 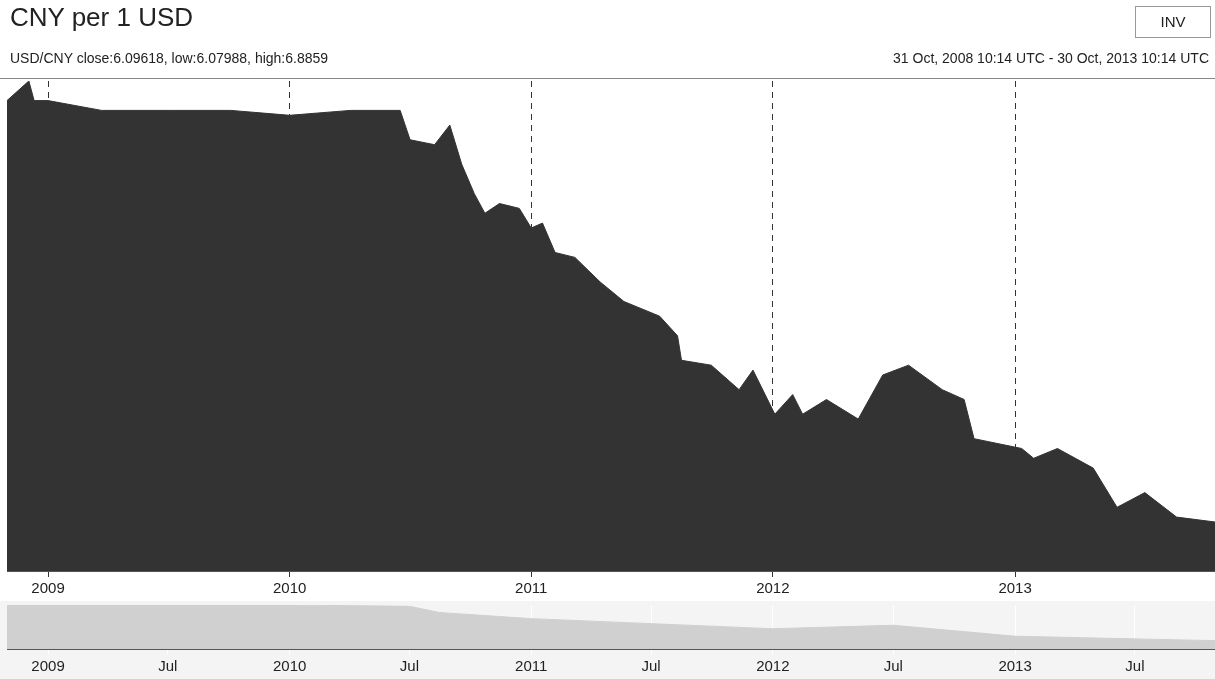 What do you see at coordinates (169, 58) in the screenshot?
I see `chart-subtitle: USD/CNY close:6.09618, low:6.07988, high:6.8859` at bounding box center [169, 58].